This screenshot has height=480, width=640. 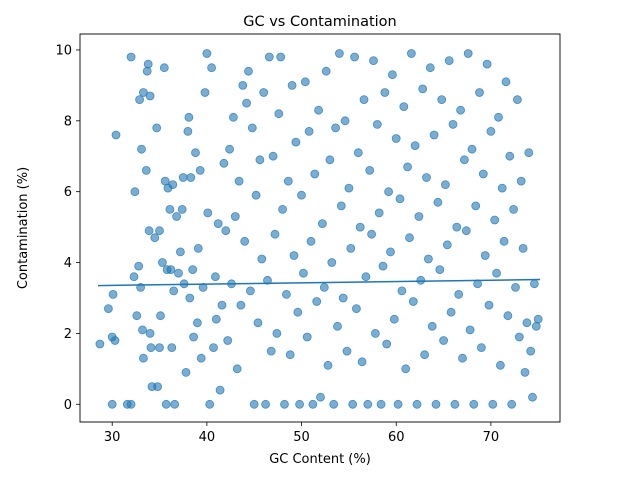 I want to click on x-tick-label: 60, so click(x=396, y=437).